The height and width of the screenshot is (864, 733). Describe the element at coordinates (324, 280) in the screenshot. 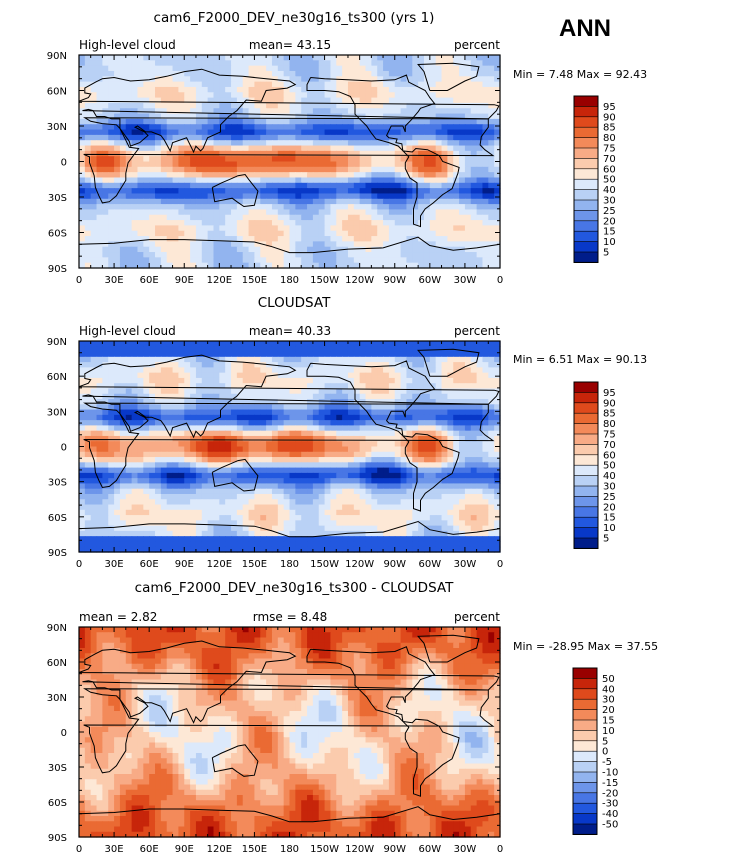

I see `x-tick-label: 150W` at that location.